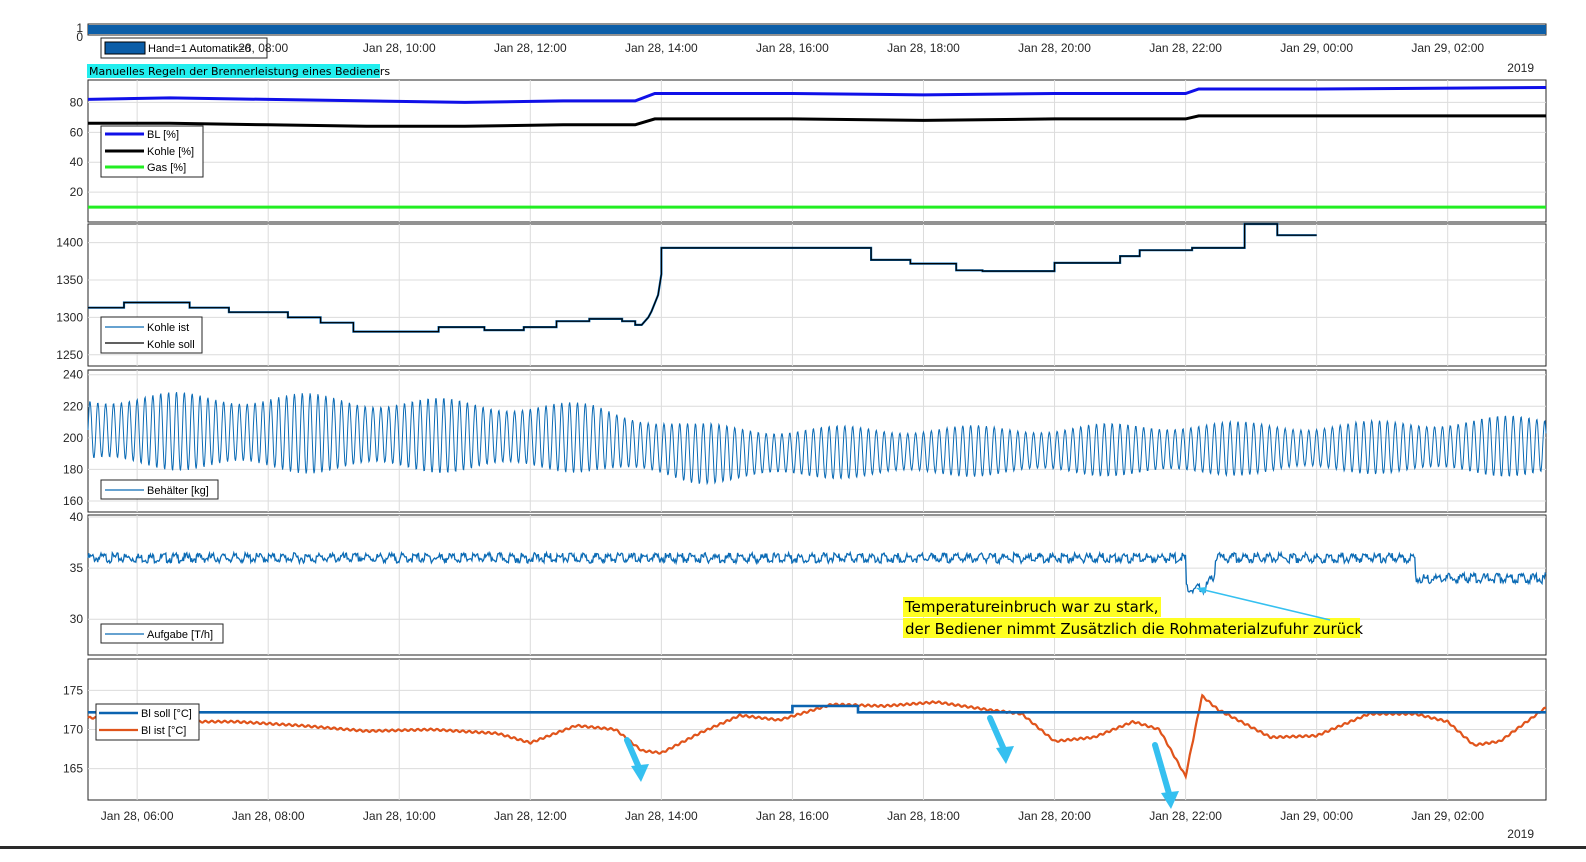  Describe the element at coordinates (69, 280) in the screenshot. I see `panel-coal-ytick-1350: 1350` at that location.